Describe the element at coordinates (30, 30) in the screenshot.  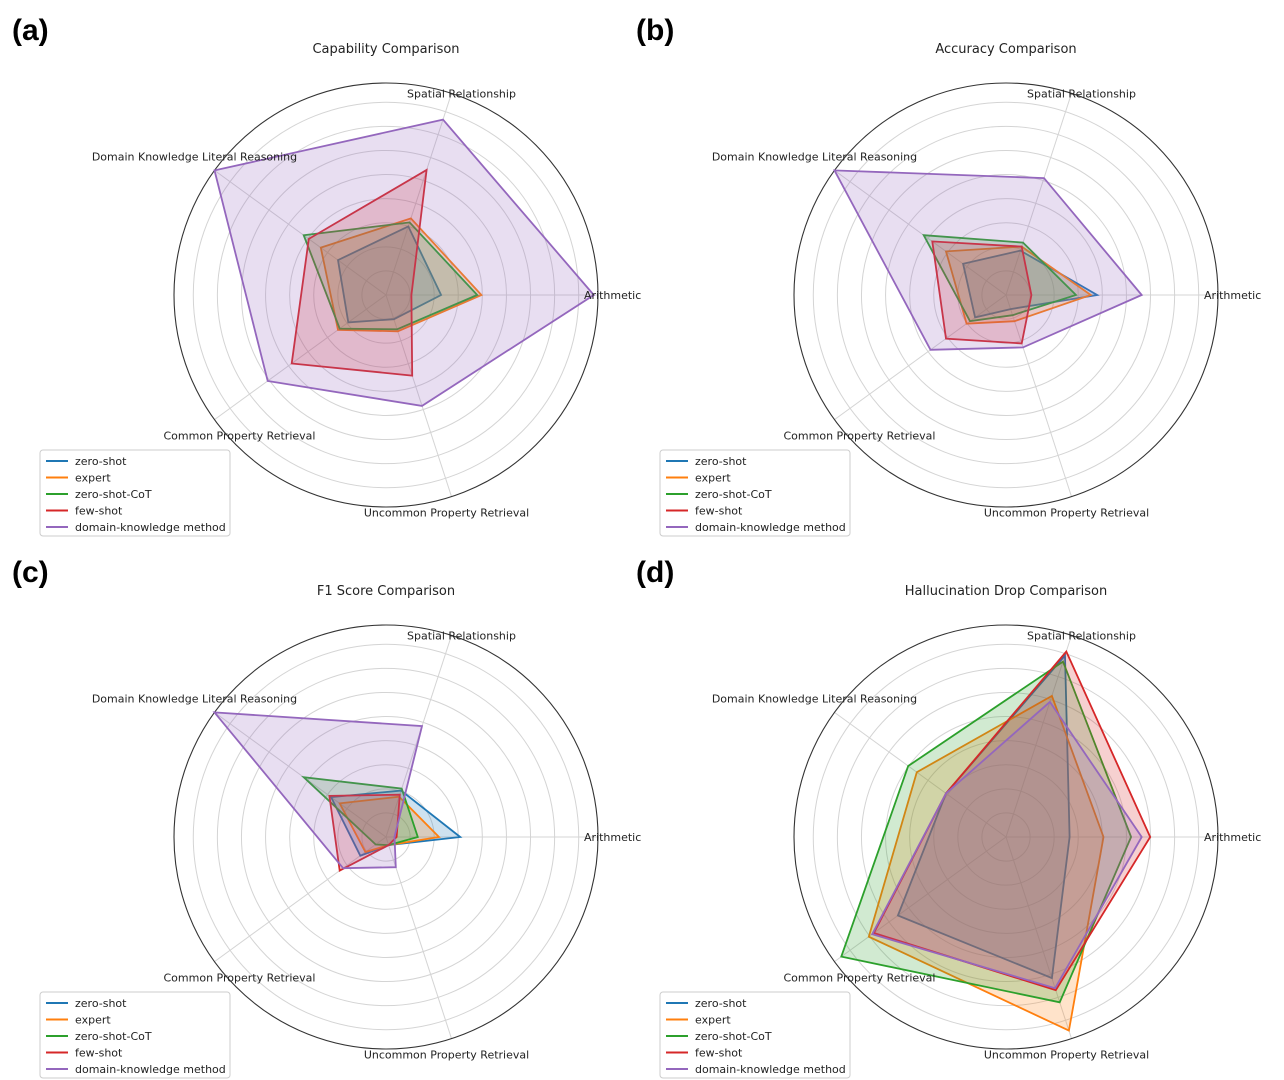
I see `panel-label: (a)` at that location.